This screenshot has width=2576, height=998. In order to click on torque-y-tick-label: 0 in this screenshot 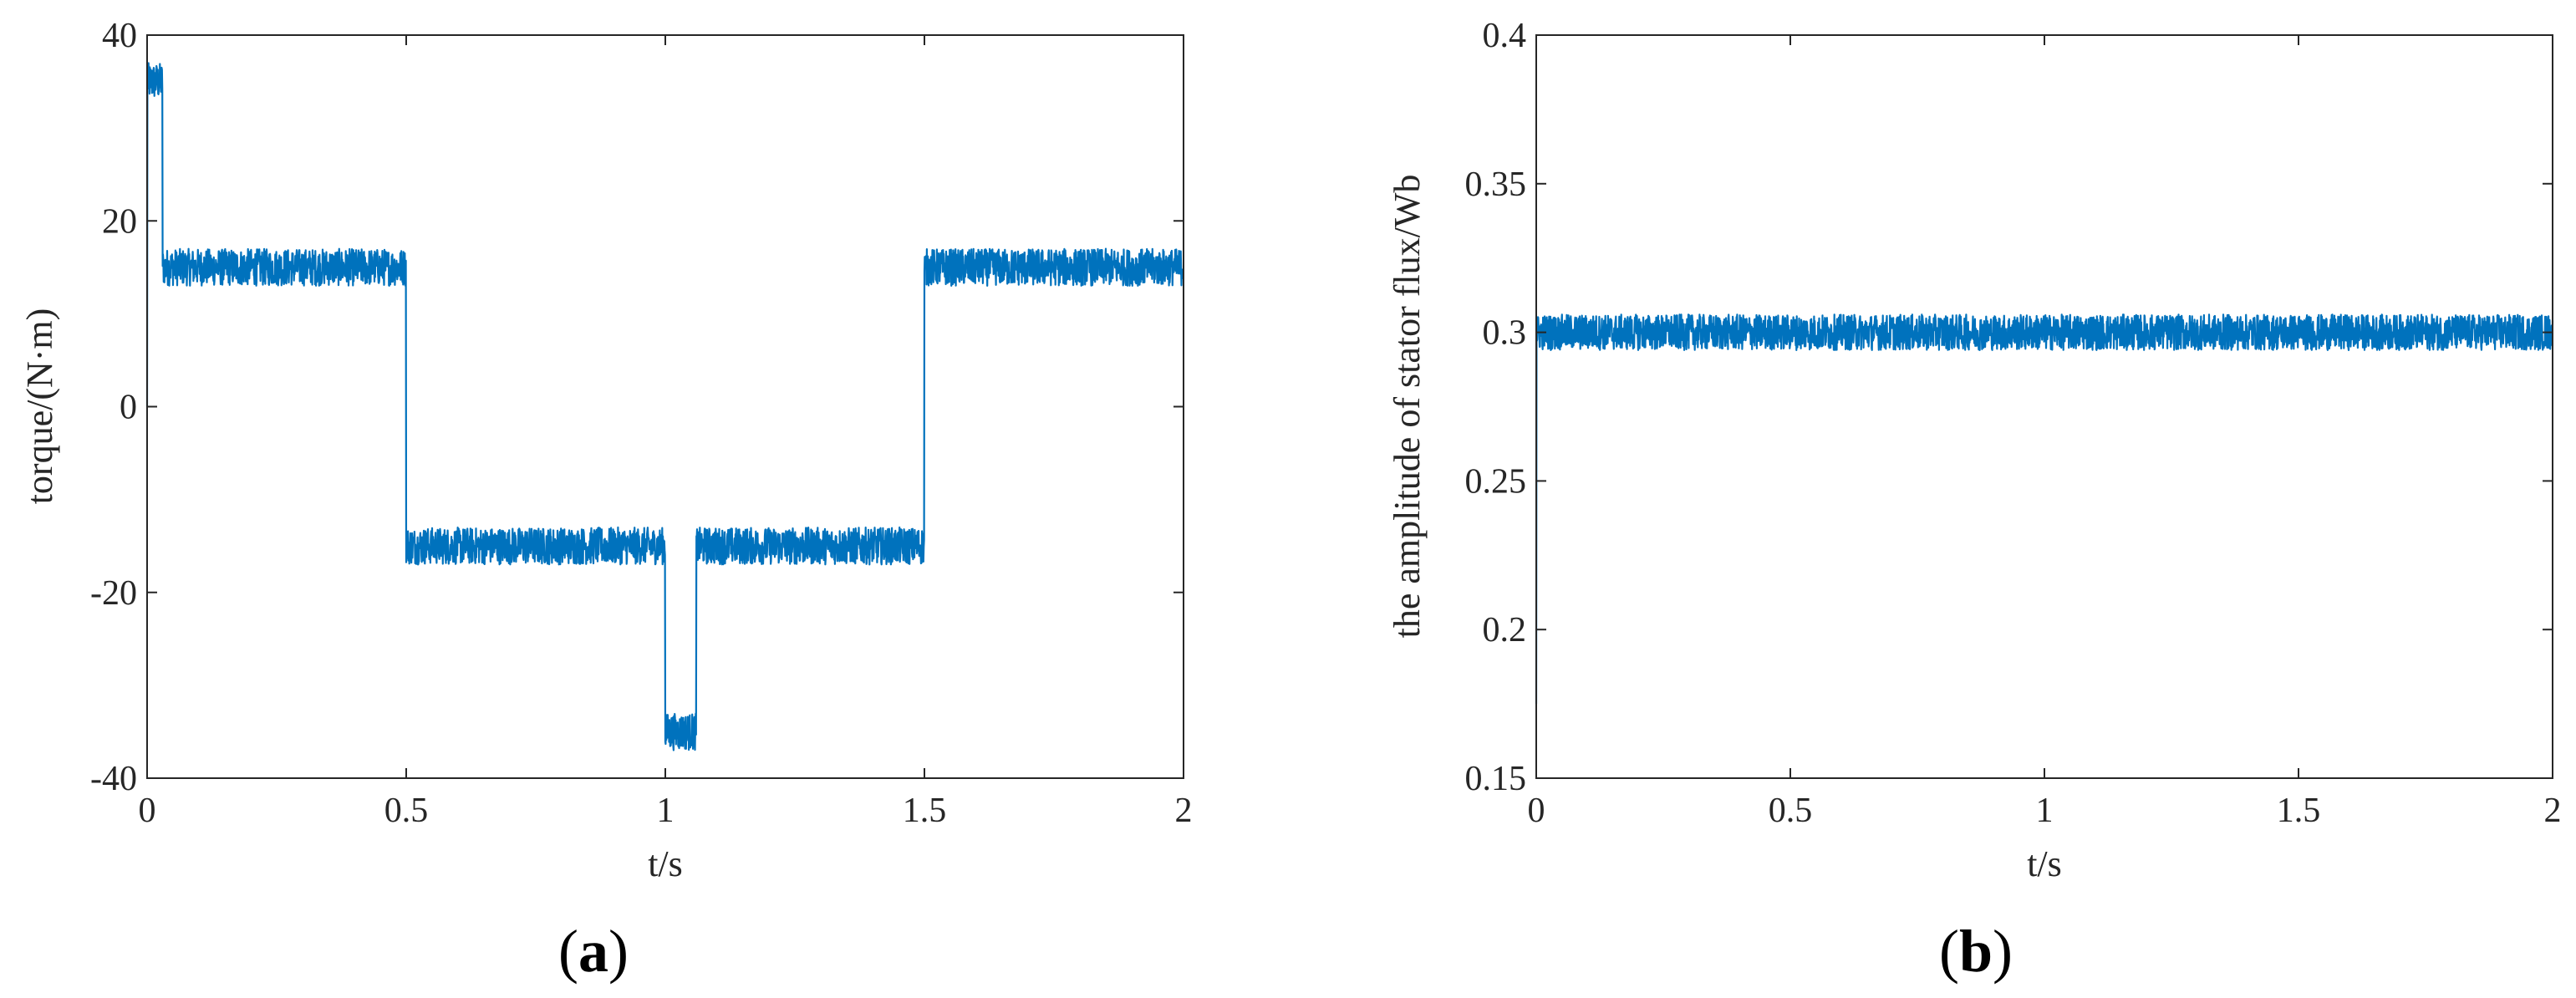, I will do `click(128, 408)`.